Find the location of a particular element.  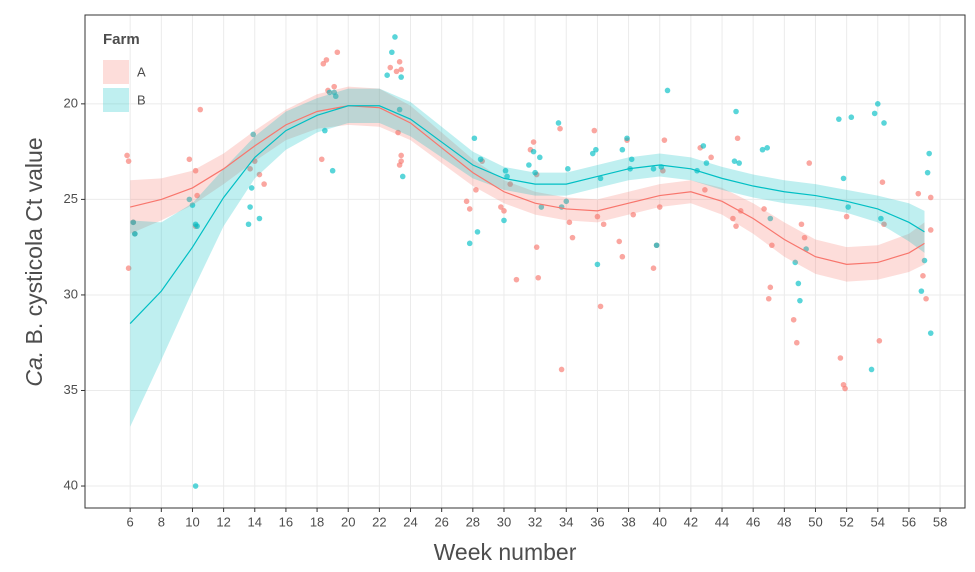

x-tick-label: 54 is located at coordinates (878, 521).